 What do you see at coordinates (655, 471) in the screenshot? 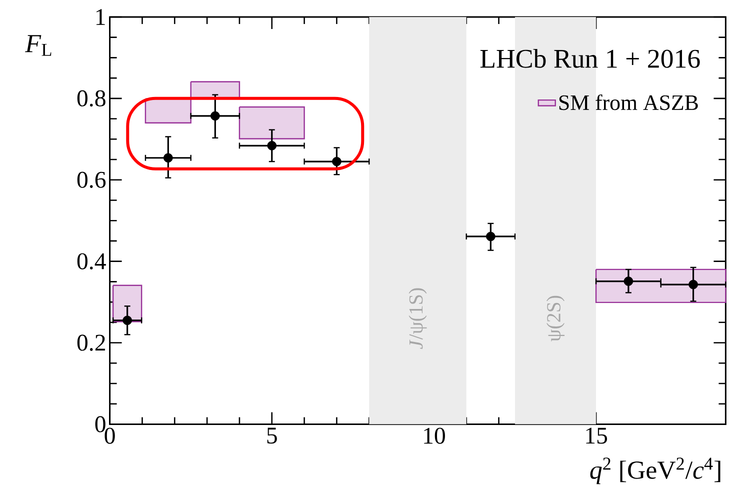
I see `x-axis-title: q$^{2}$ [GeV$^{2}$/c$^{4}$]` at bounding box center [655, 471].